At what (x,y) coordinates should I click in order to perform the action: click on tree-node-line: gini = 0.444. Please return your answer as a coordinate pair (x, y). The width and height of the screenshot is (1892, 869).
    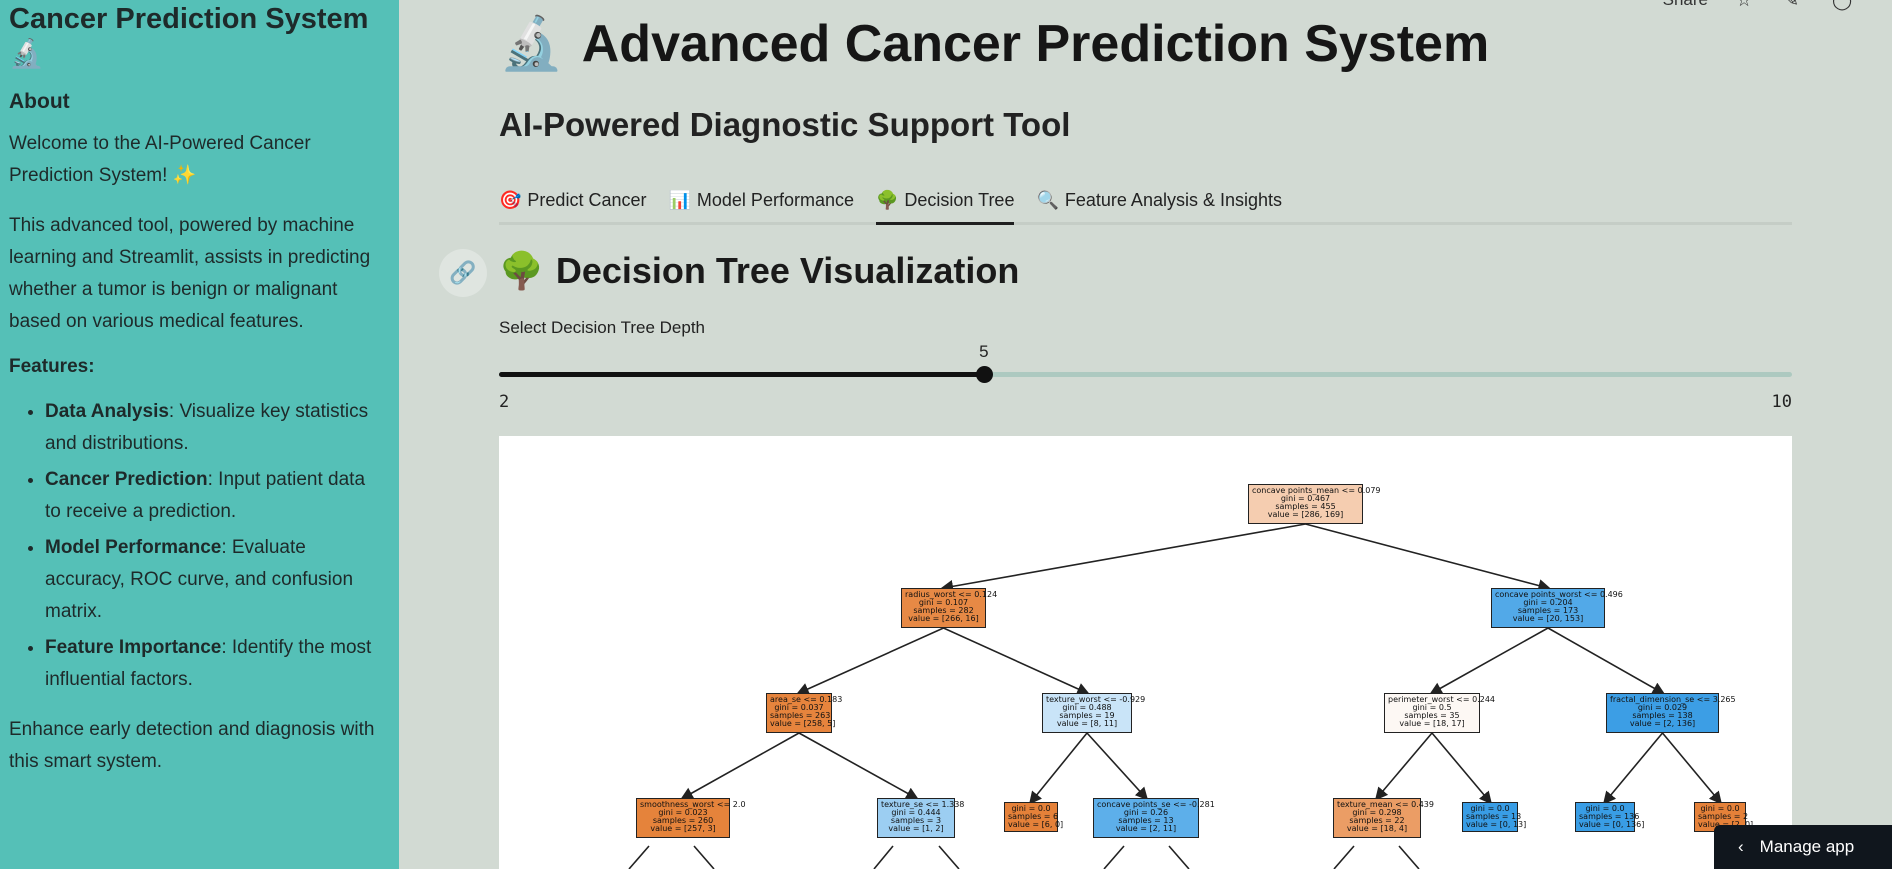
    Looking at the image, I should click on (916, 812).